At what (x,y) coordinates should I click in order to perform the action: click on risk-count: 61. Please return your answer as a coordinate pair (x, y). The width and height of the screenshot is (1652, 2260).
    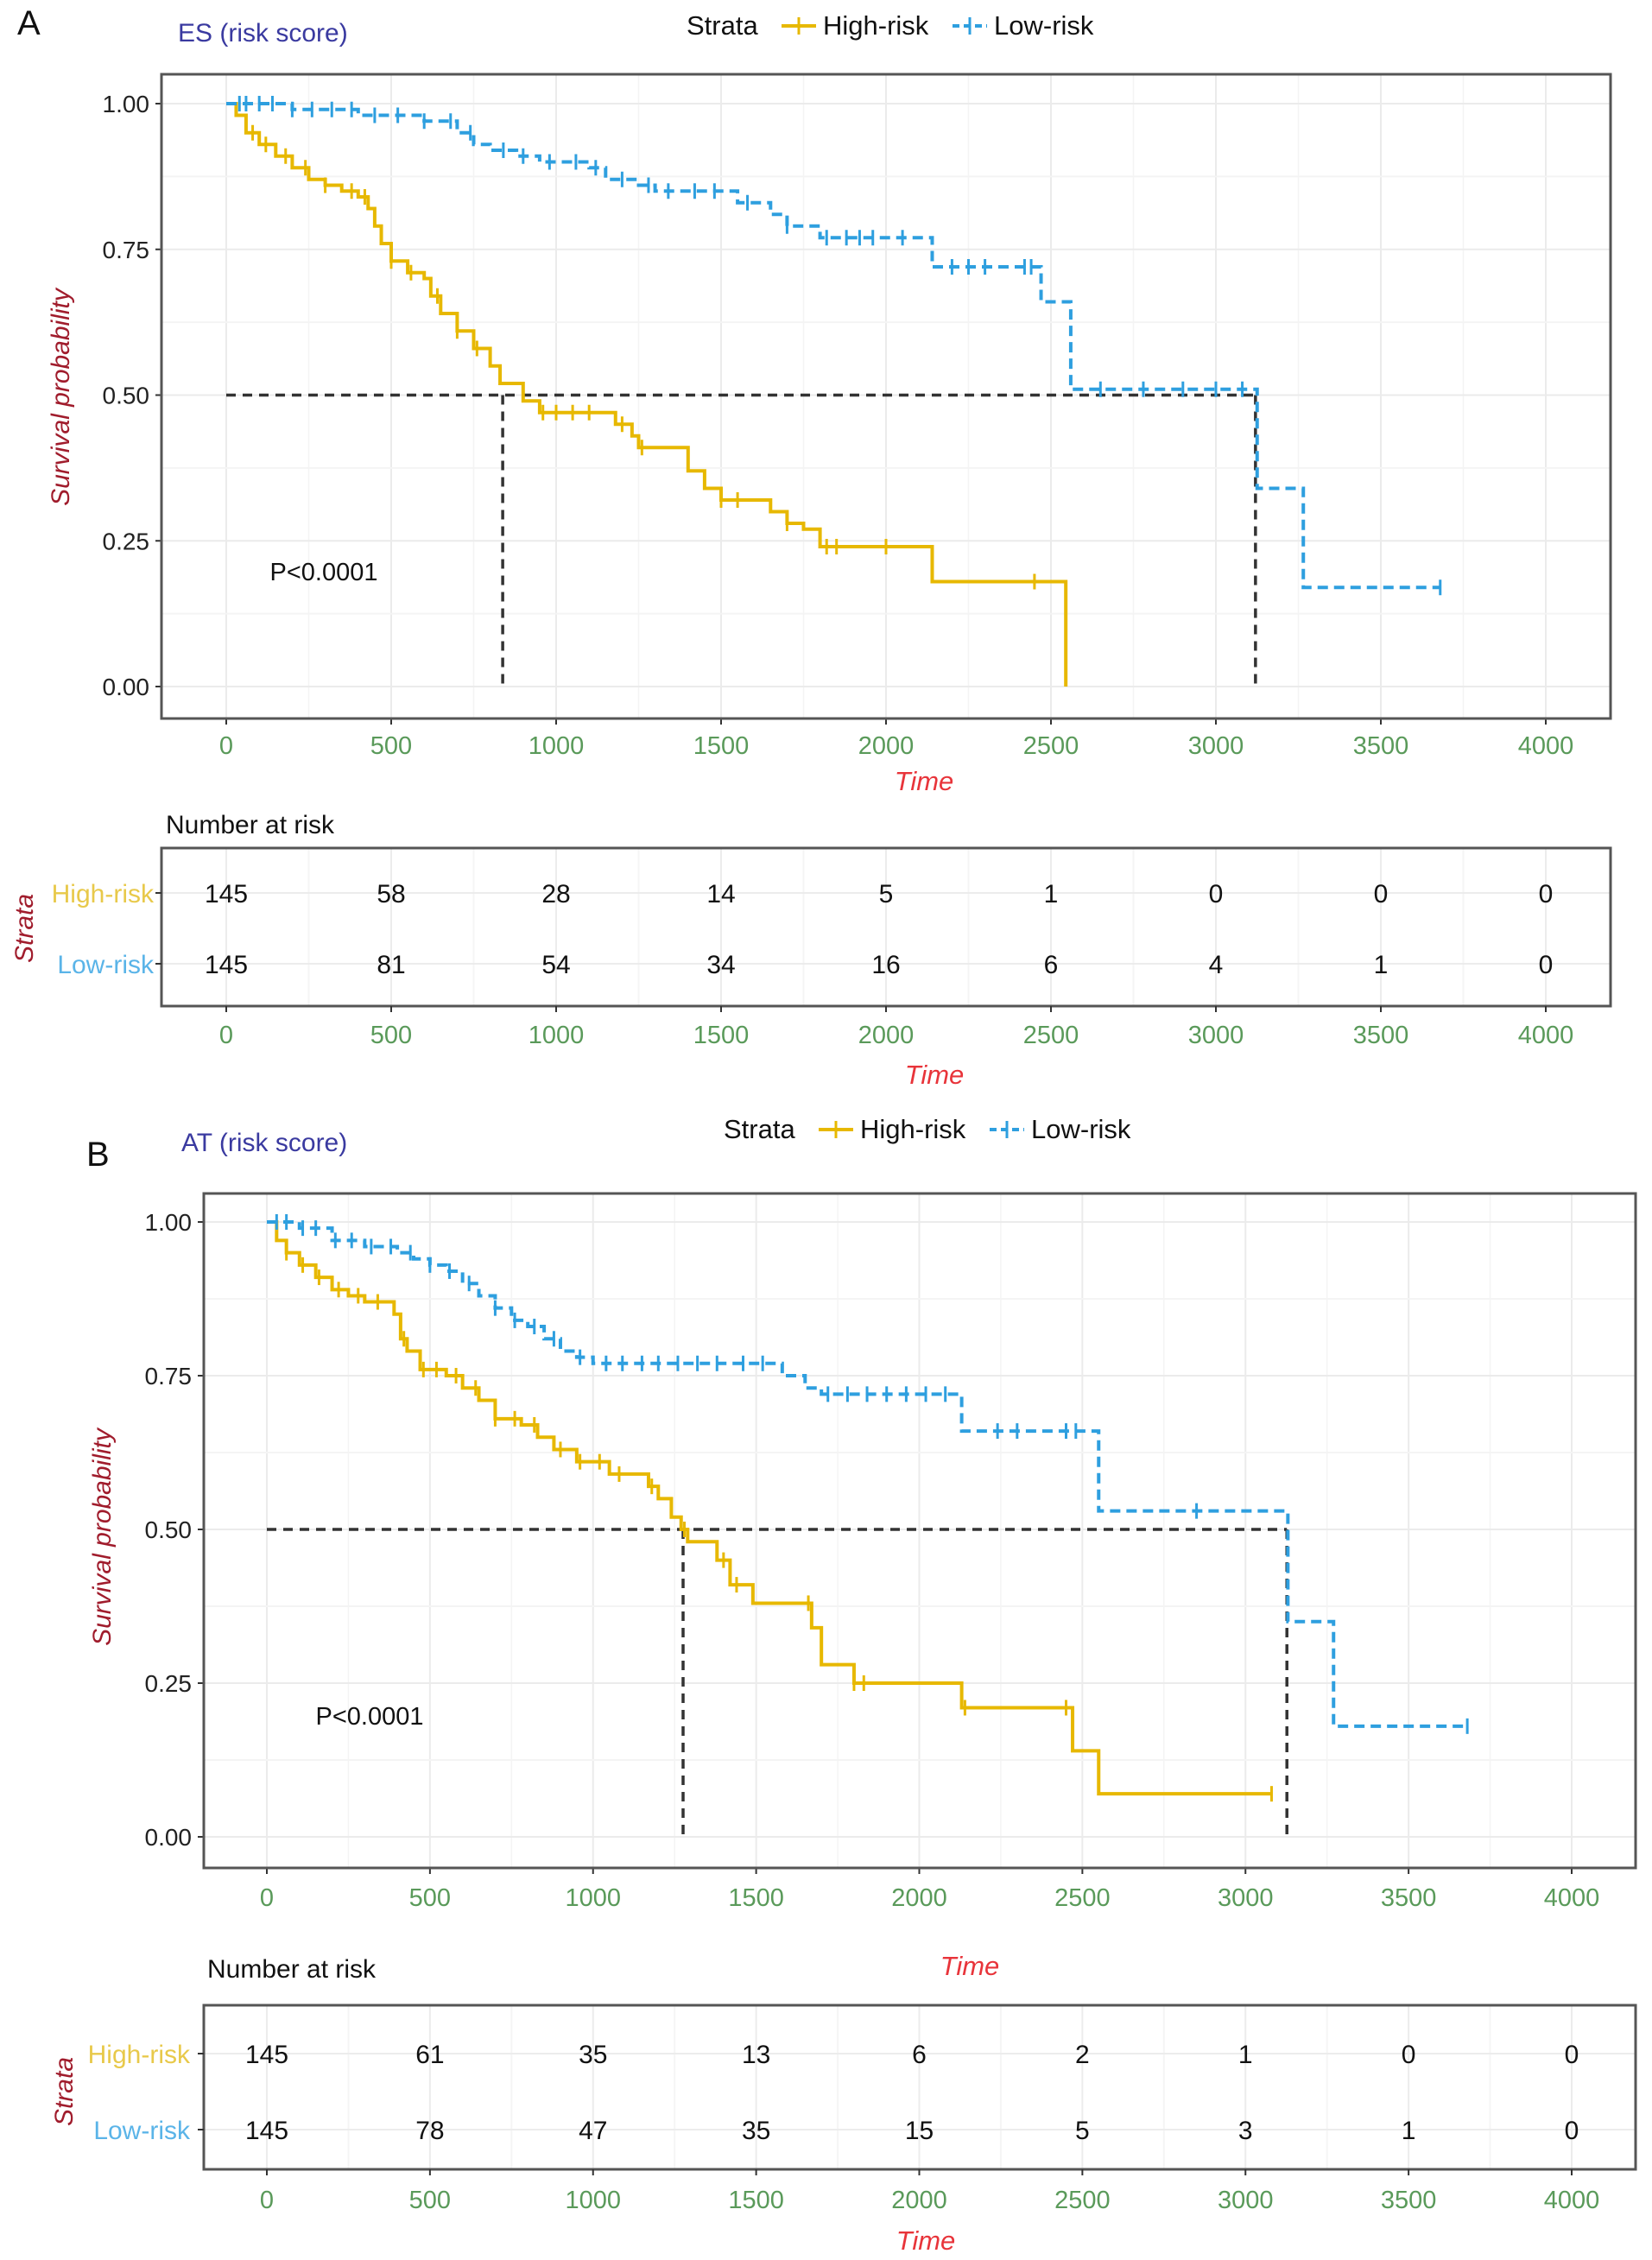
    Looking at the image, I should click on (429, 2055).